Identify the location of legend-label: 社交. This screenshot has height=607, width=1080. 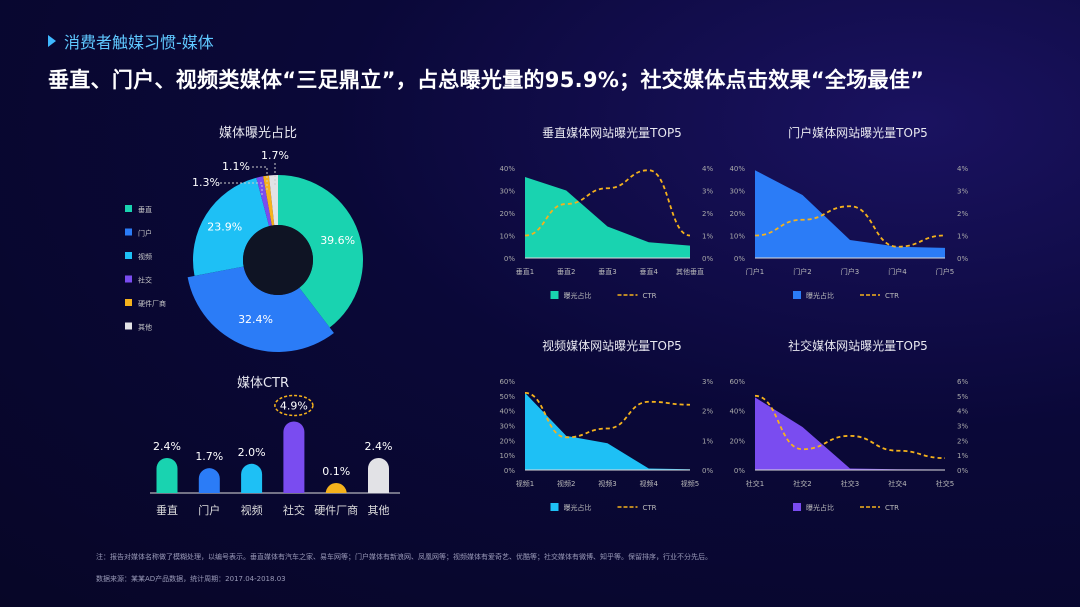
(145, 280).